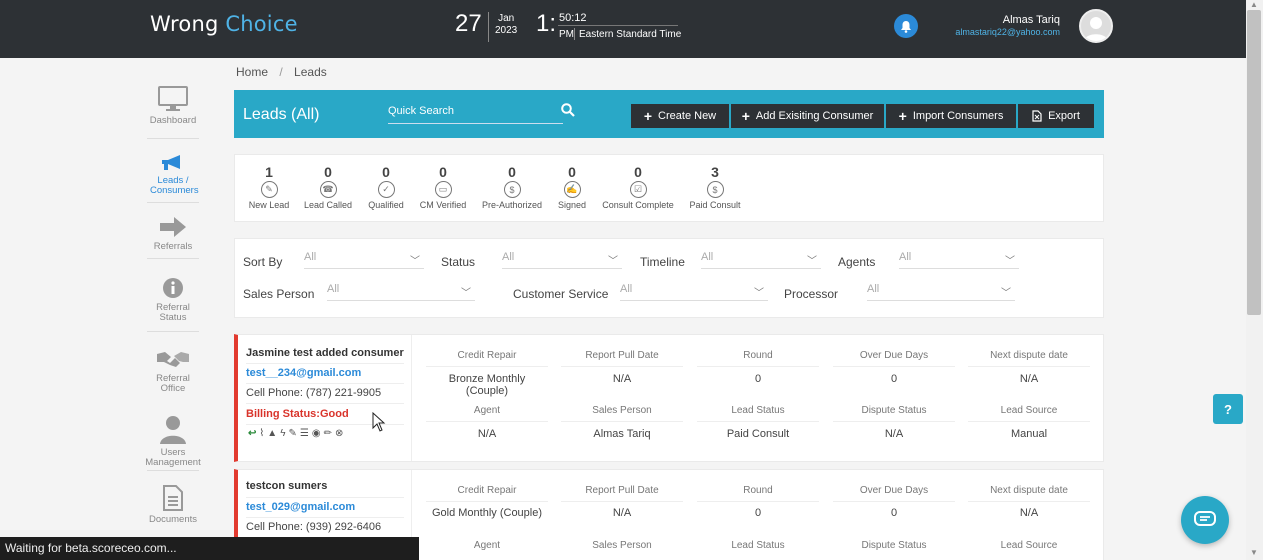 The image size is (1263, 560). What do you see at coordinates (1254, 4) in the screenshot?
I see `scroll-up-arrow-icon: ▲` at bounding box center [1254, 4].